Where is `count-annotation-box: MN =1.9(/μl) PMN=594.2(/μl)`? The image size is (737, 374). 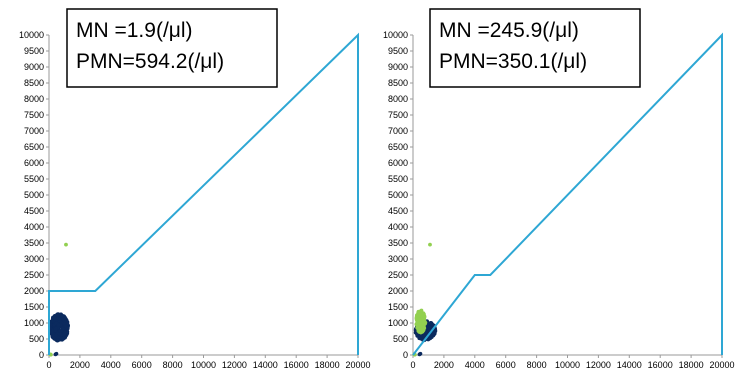
count-annotation-box: MN =1.9(/μl) PMN=594.2(/μl) is located at coordinates (172, 48).